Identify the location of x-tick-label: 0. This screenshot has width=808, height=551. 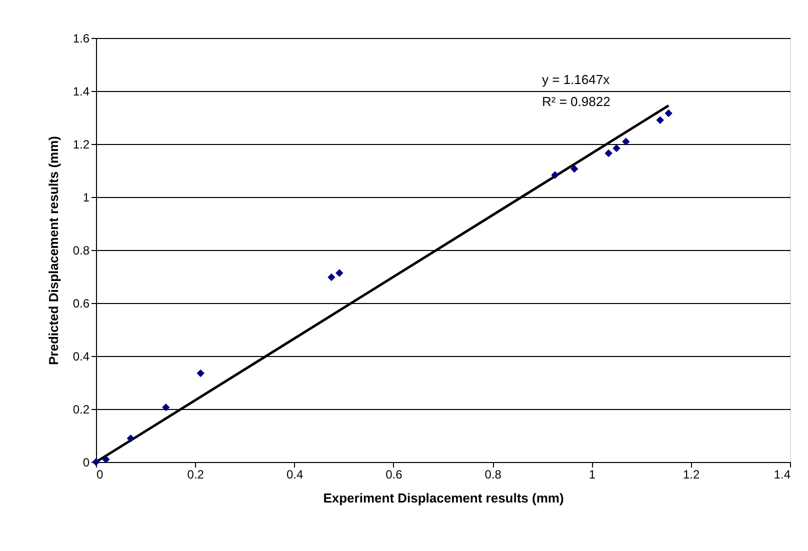
(100, 475).